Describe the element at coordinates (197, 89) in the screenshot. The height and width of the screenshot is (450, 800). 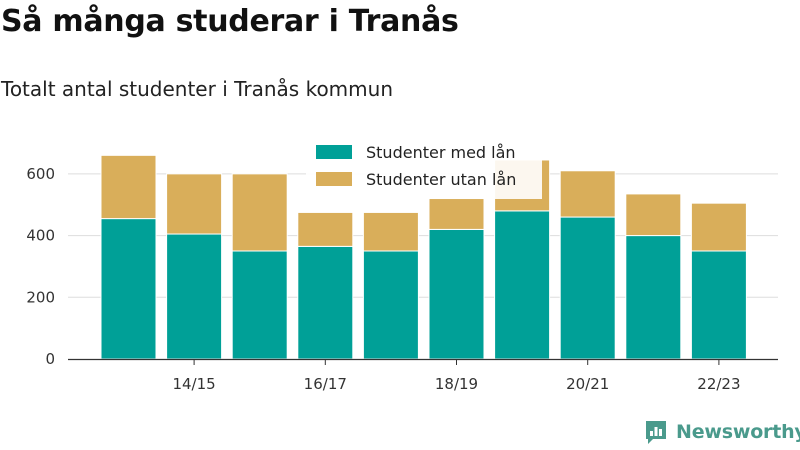
I see `chart-subtitle: Totalt antal studenter i Tranås kommun` at that location.